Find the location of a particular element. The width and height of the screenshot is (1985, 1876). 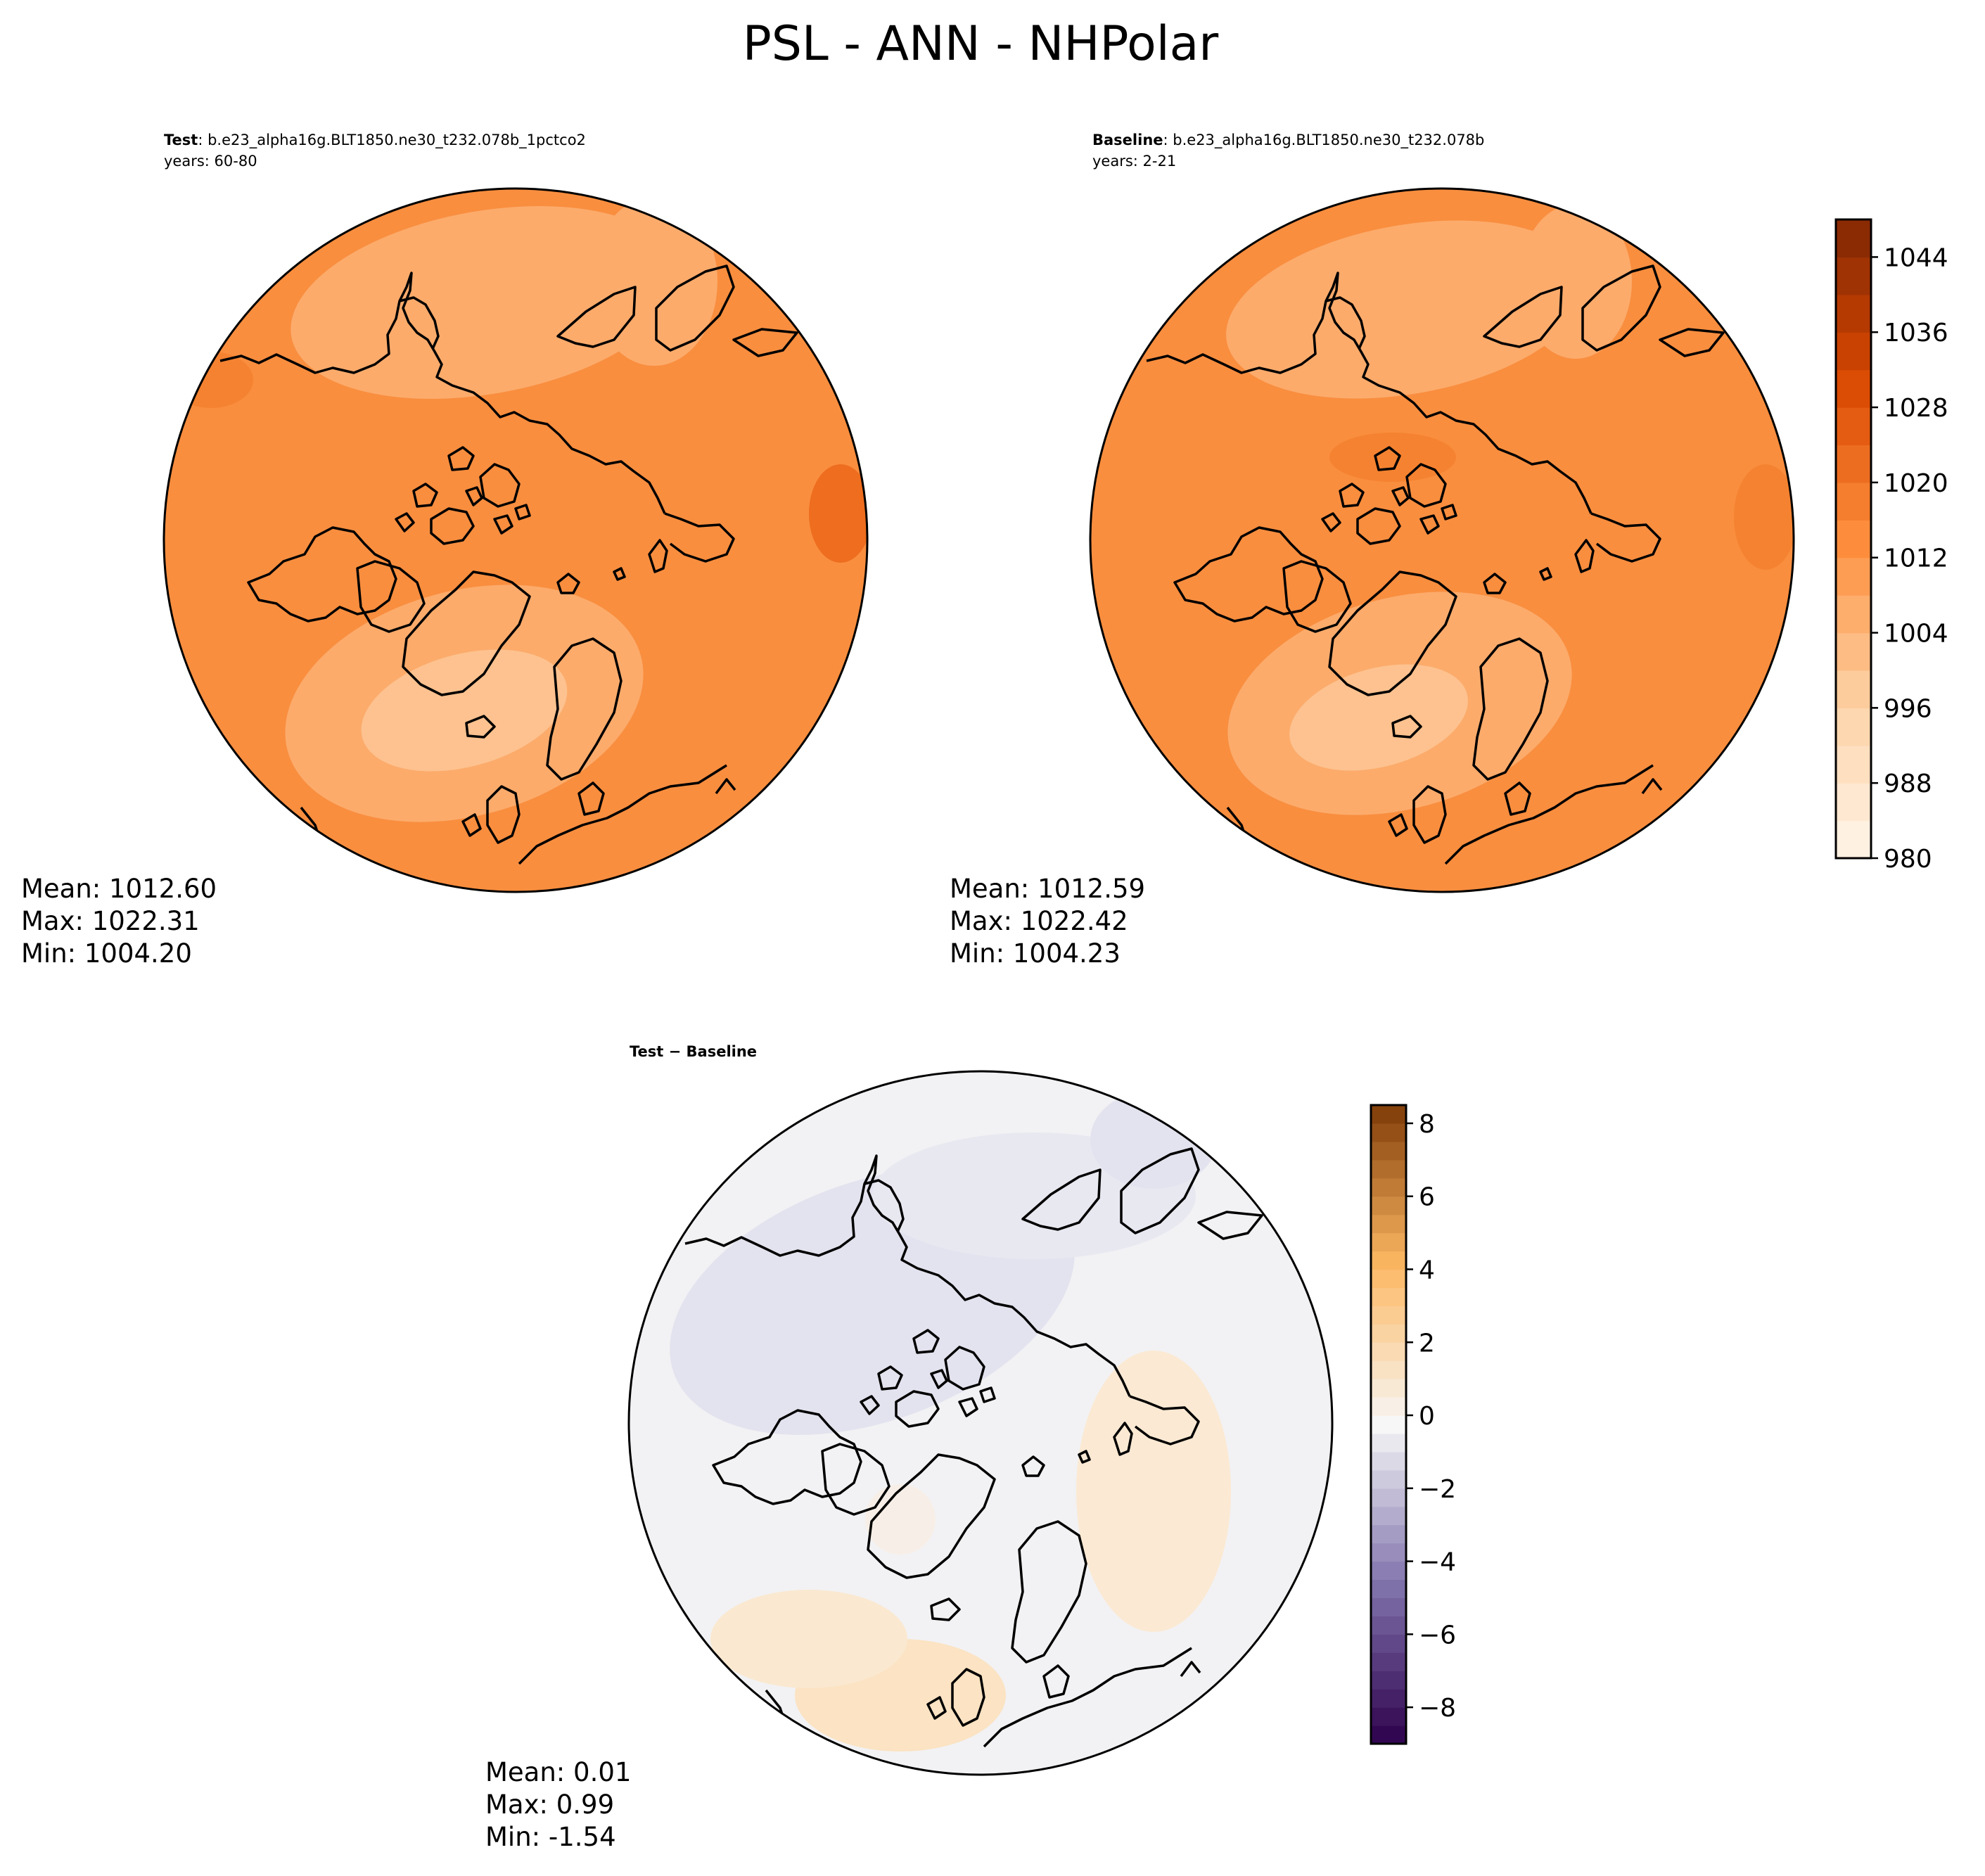

colorbar-tick-label: −4 is located at coordinates (1438, 1562).